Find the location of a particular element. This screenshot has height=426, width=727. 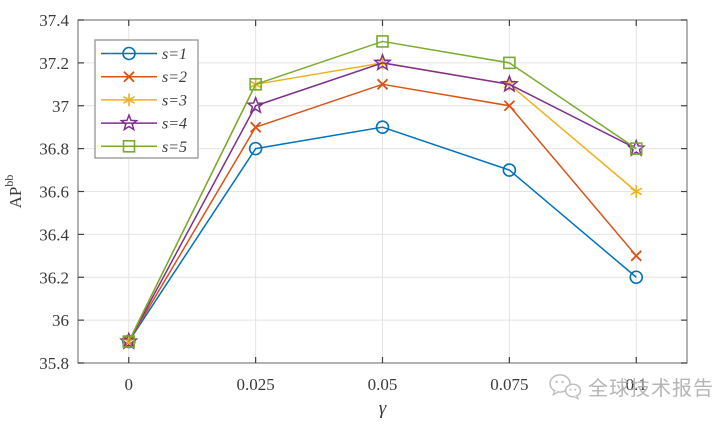

y-tick-label: 36.2 is located at coordinates (54, 277).